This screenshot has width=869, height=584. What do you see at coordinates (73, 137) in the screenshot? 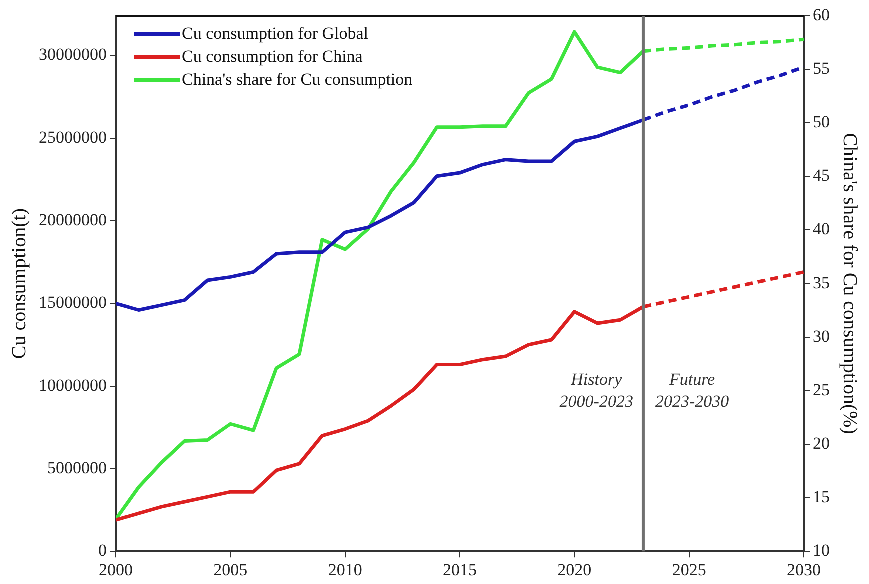
I see `y-tick-label: 25000000` at bounding box center [73, 137].